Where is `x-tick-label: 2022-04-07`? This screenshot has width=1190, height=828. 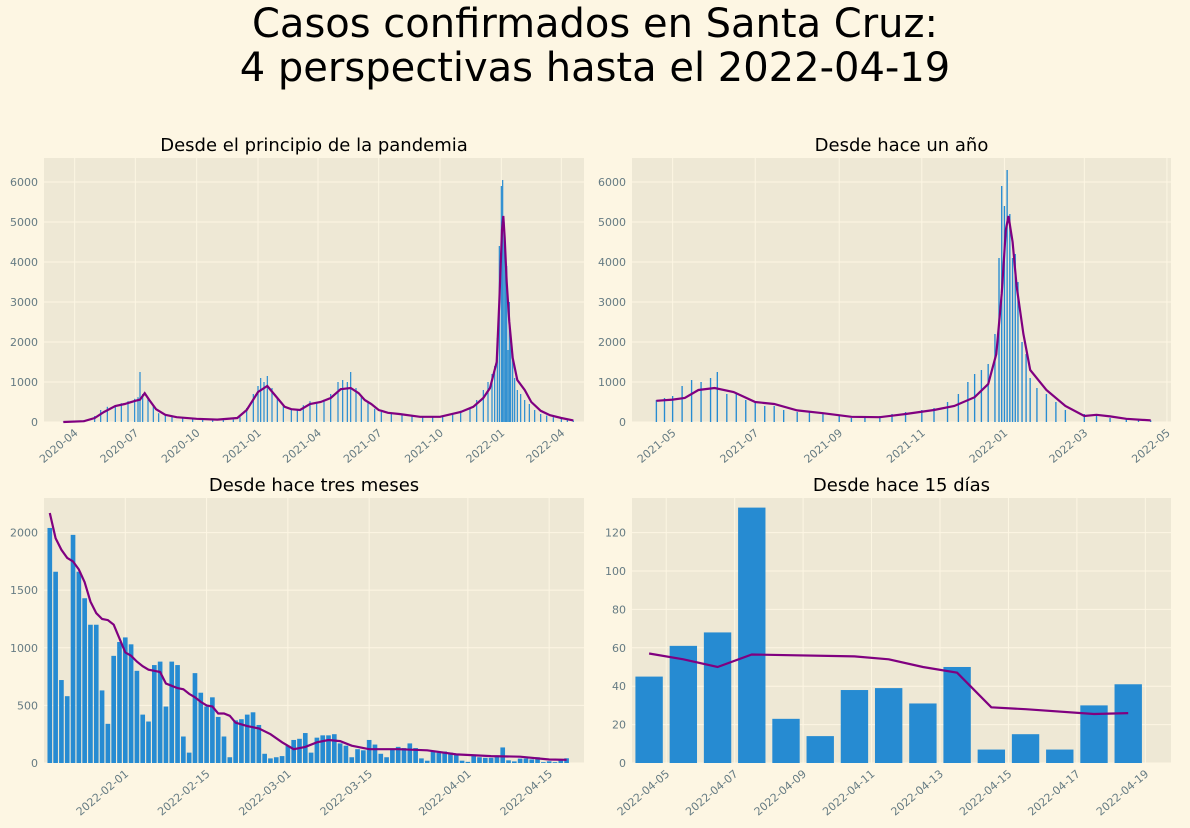 x-tick-label: 2022-04-07 is located at coordinates (711, 792).